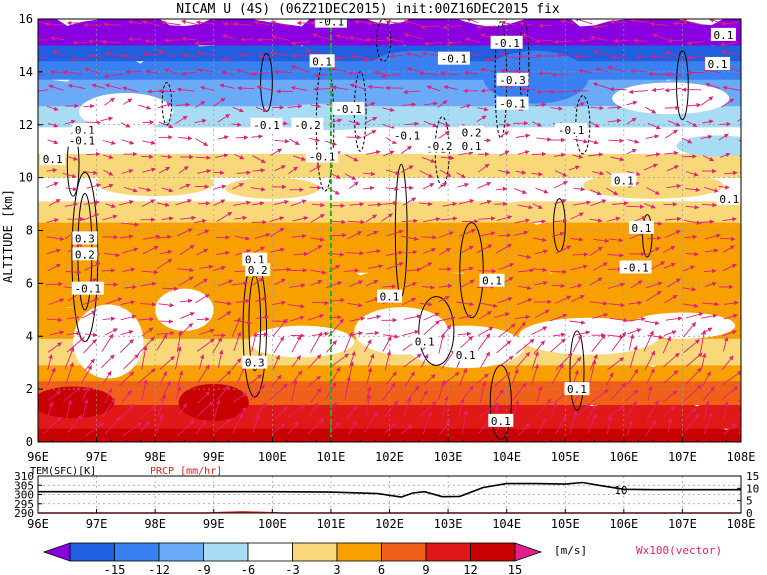  I want to click on surface-x-tick-label: 108E, so click(741, 524).